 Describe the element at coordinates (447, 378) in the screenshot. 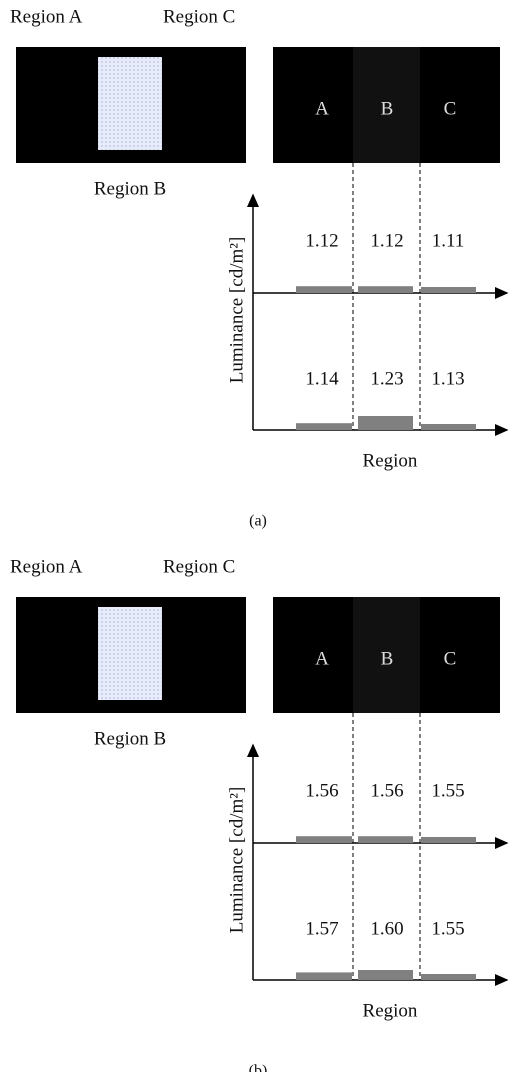

I see `luminance-value: 1.13` at that location.